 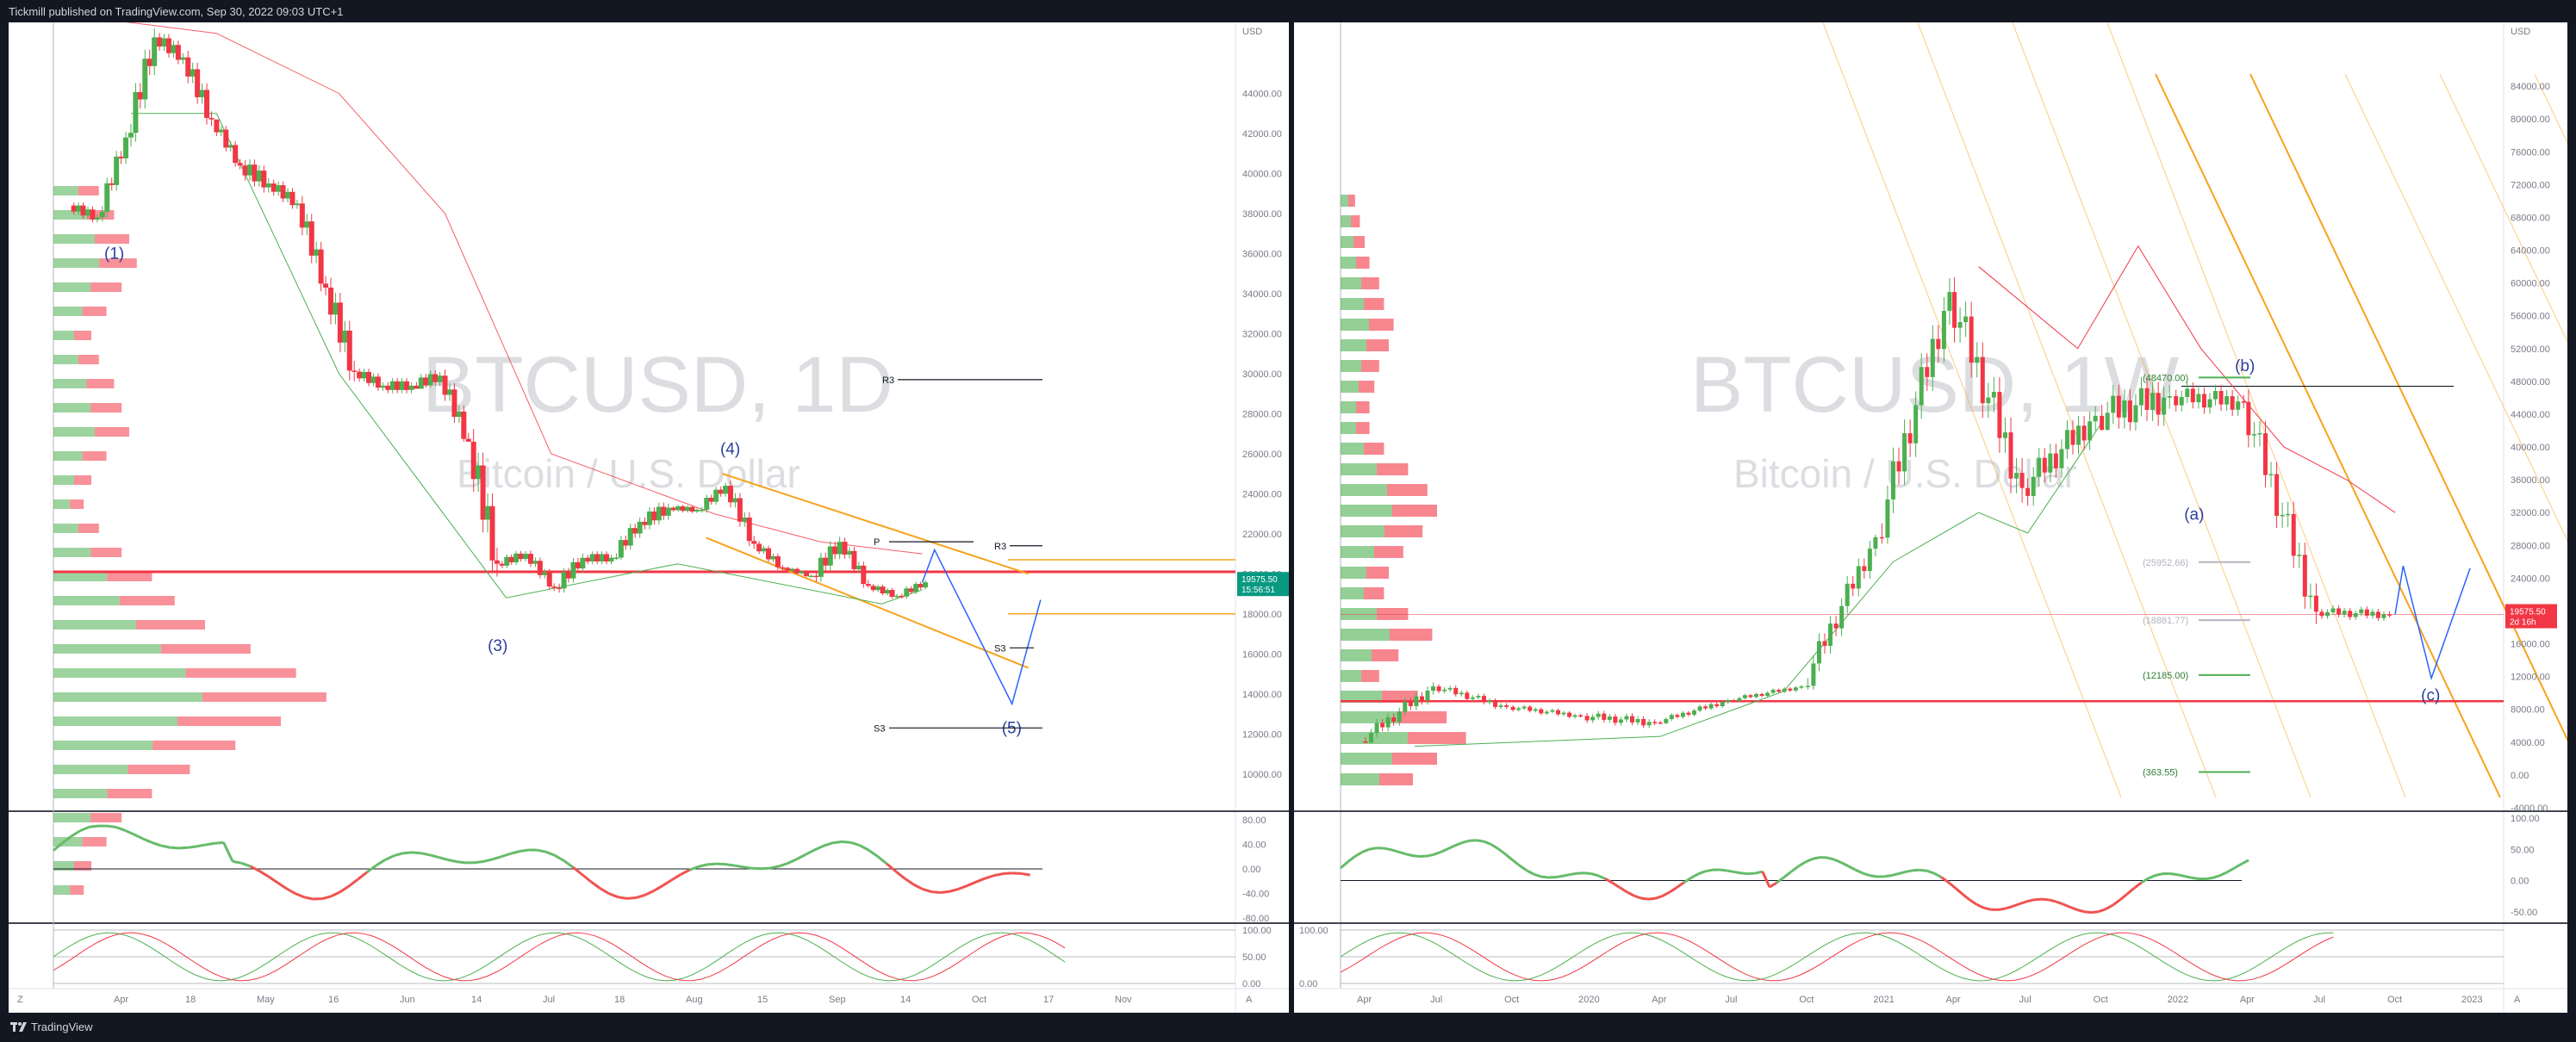 I want to click on rsi-tick-label: 0.00, so click(x=1251, y=870).